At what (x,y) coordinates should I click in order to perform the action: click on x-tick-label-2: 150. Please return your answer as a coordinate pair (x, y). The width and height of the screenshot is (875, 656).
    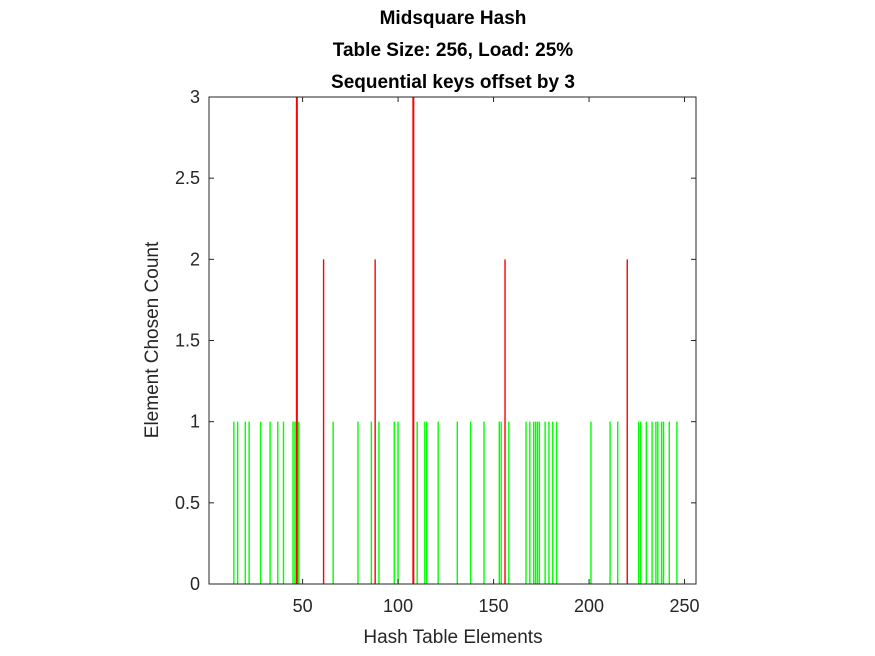
    Looking at the image, I should click on (494, 606).